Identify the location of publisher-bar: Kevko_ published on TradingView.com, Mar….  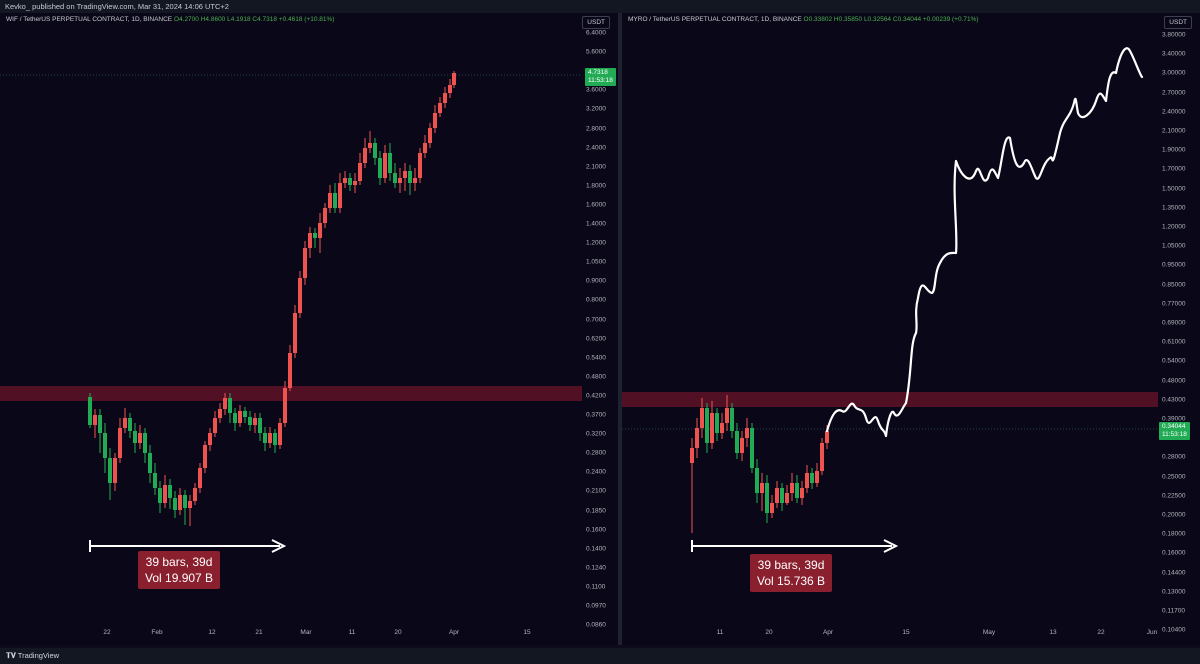
(600, 6).